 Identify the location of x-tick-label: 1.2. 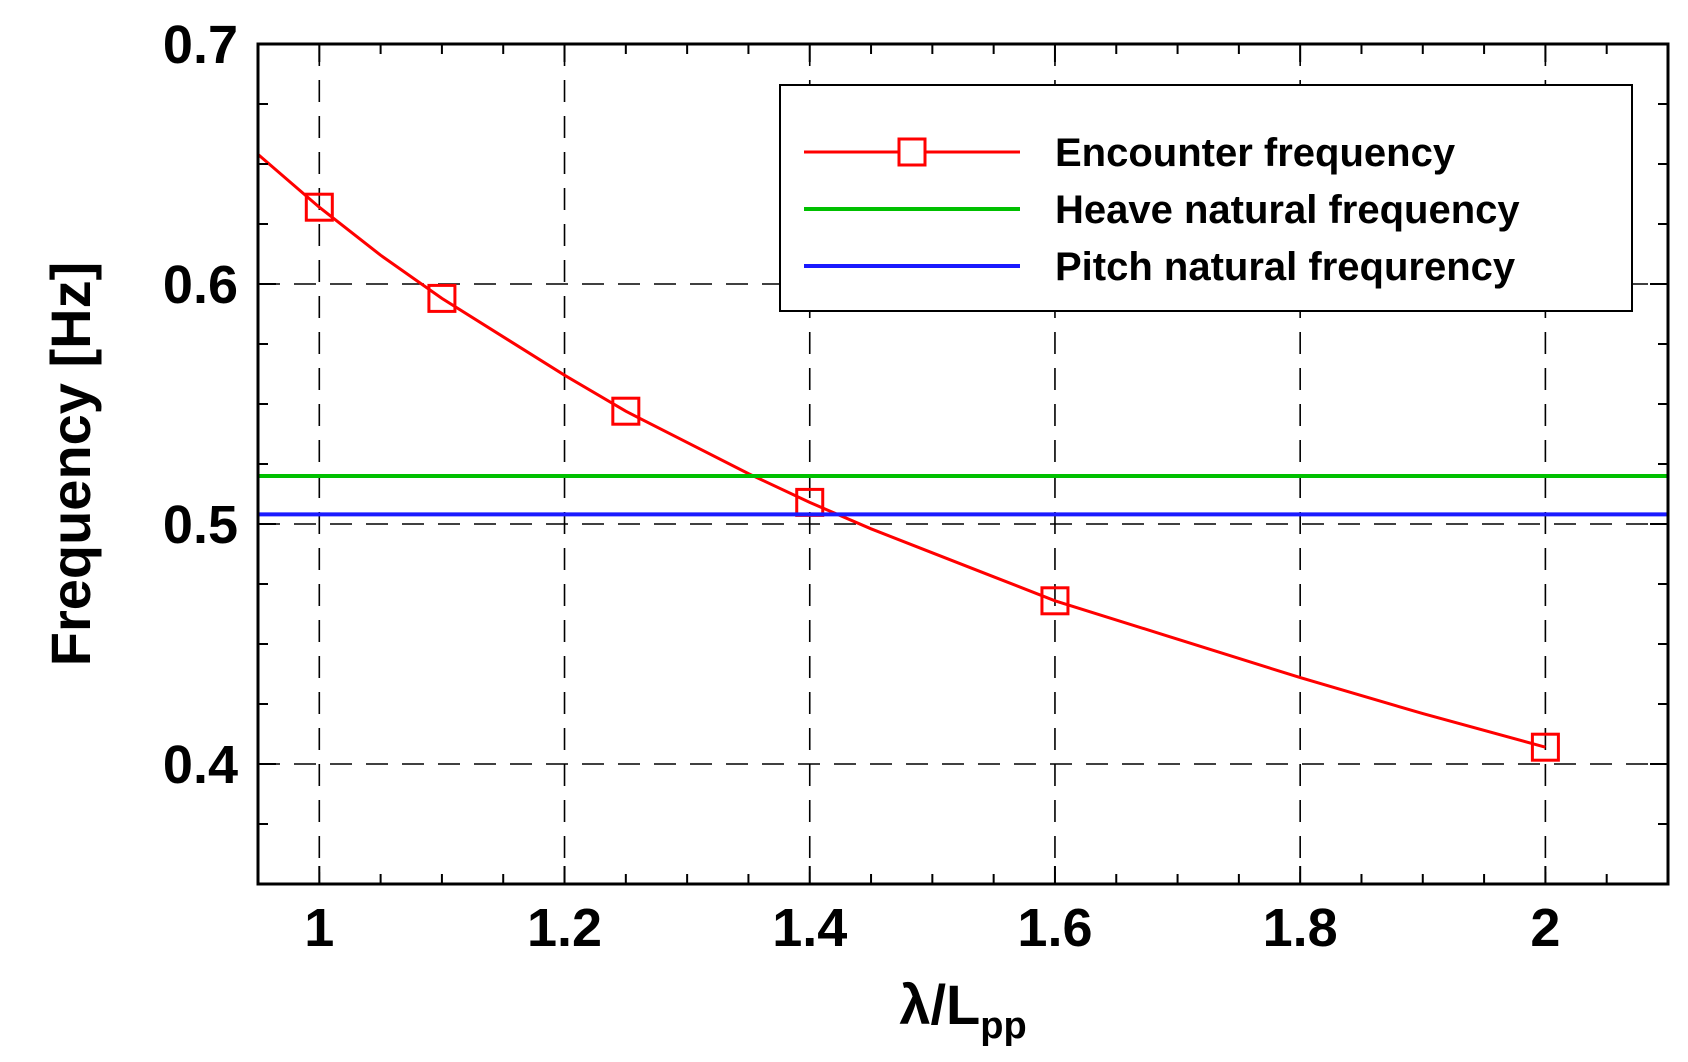
(564, 928).